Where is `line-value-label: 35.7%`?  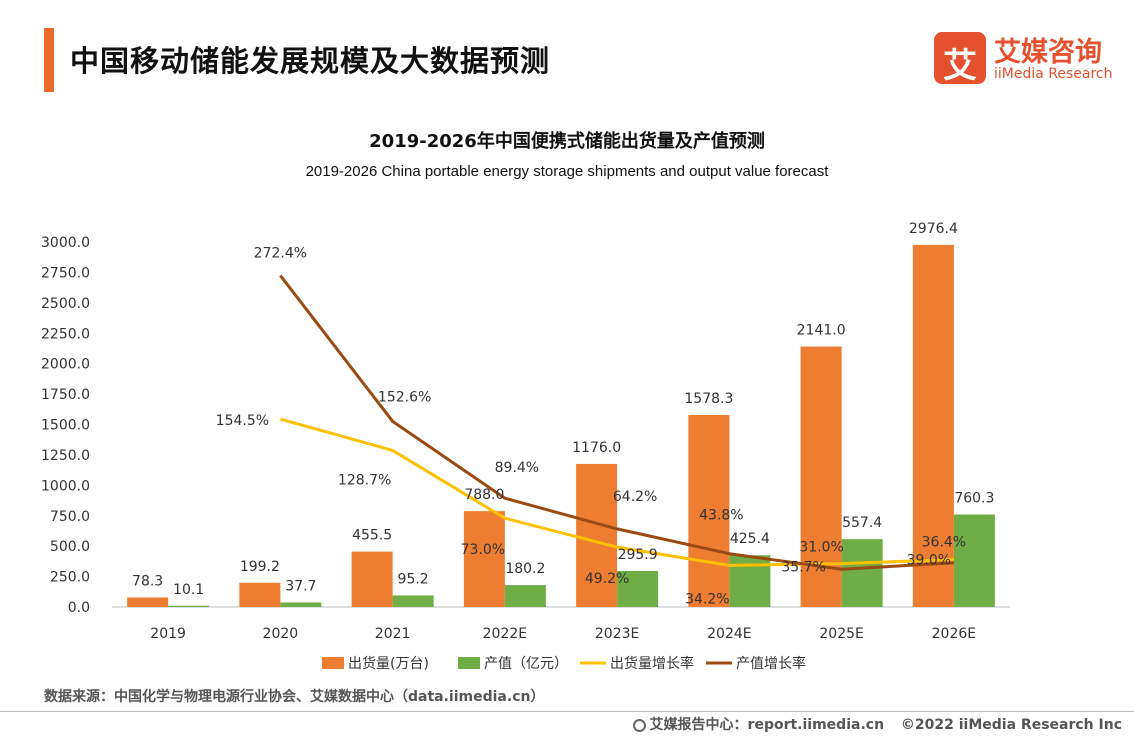 line-value-label: 35.7% is located at coordinates (803, 568).